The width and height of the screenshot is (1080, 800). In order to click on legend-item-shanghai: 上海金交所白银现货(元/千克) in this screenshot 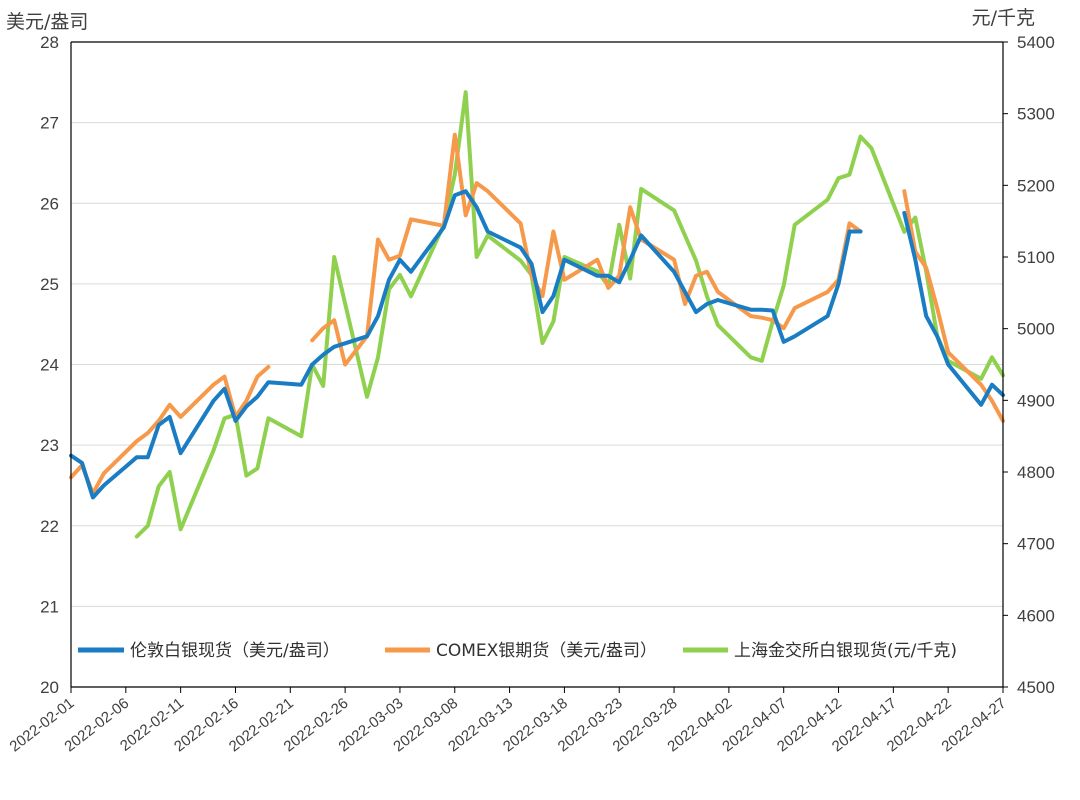, I will do `click(820, 651)`.